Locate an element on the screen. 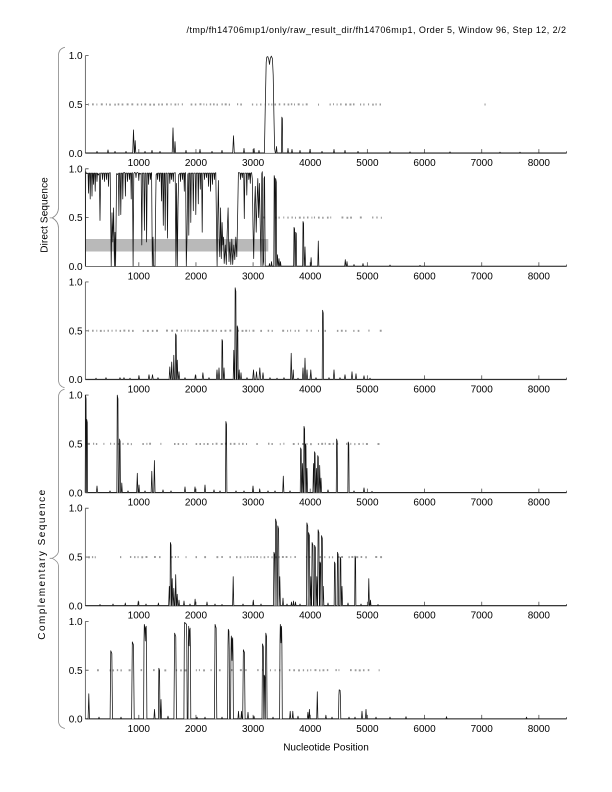  svg-text: Direct Sequence is located at coordinates (45, 215).